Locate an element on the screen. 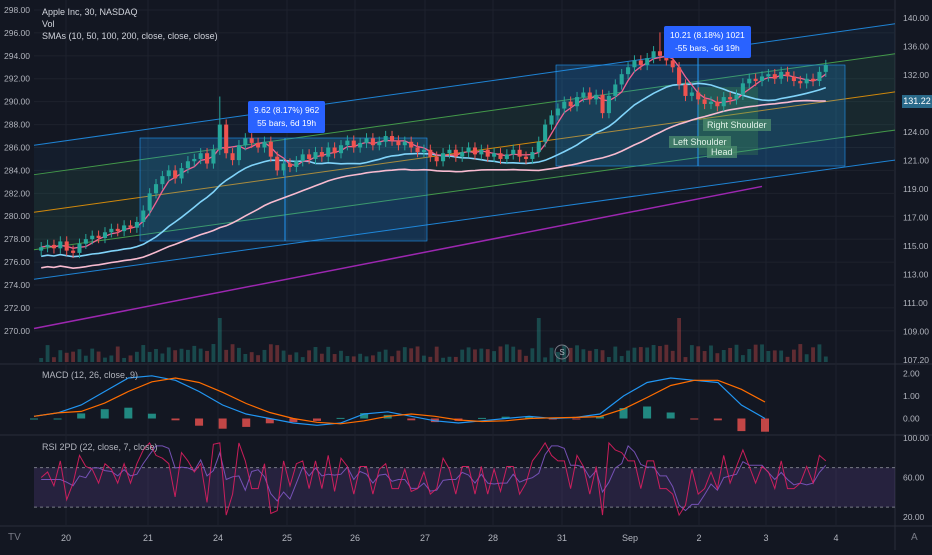 The height and width of the screenshot is (555, 932). right-axis-tick: 119.00 is located at coordinates (916, 189).